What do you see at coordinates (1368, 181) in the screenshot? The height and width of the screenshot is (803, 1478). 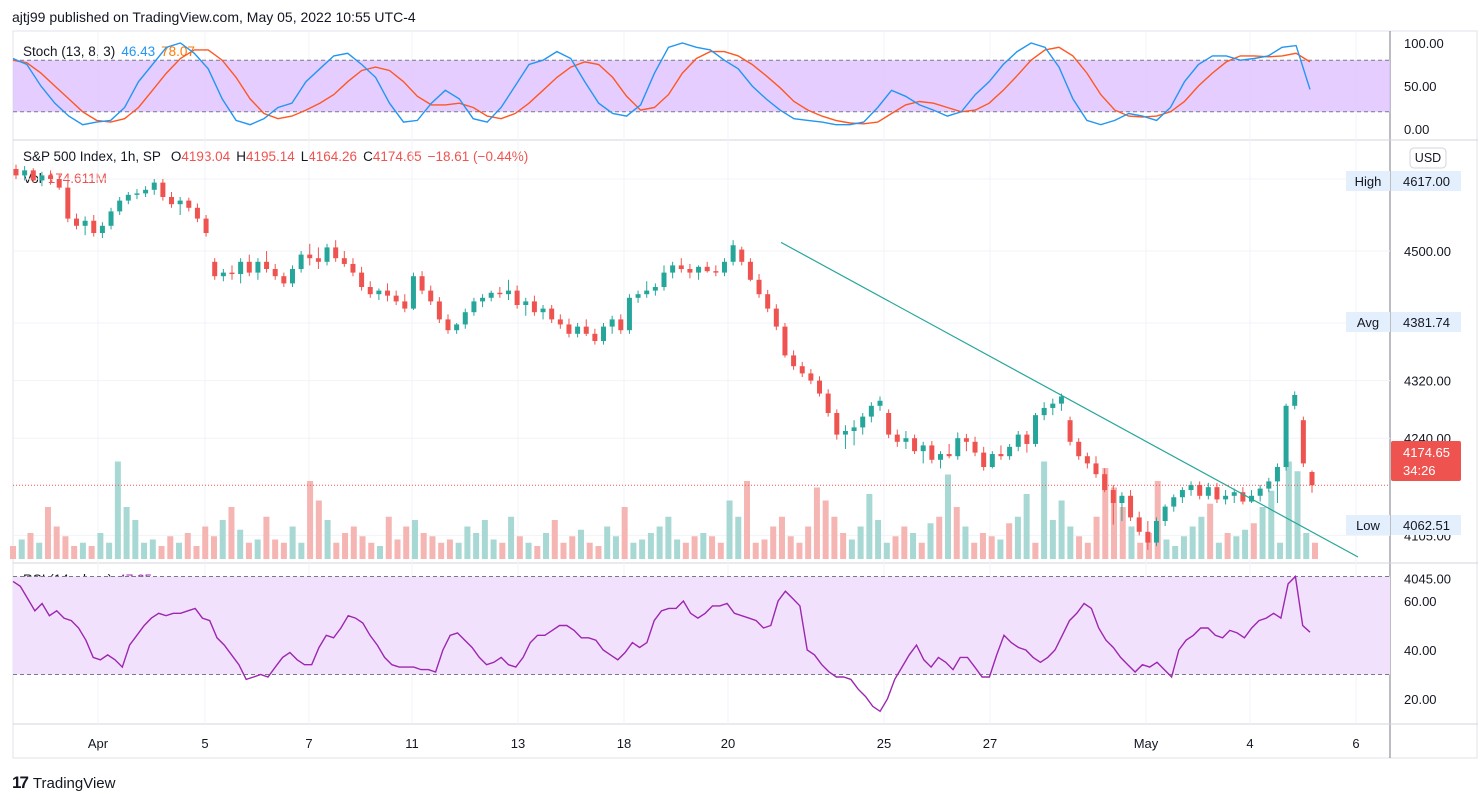 I see `high-tag-label: High` at bounding box center [1368, 181].